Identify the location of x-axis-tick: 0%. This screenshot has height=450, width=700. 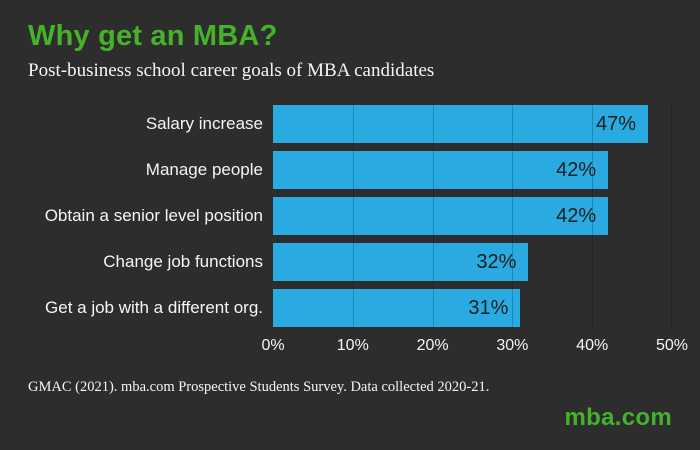
(273, 346).